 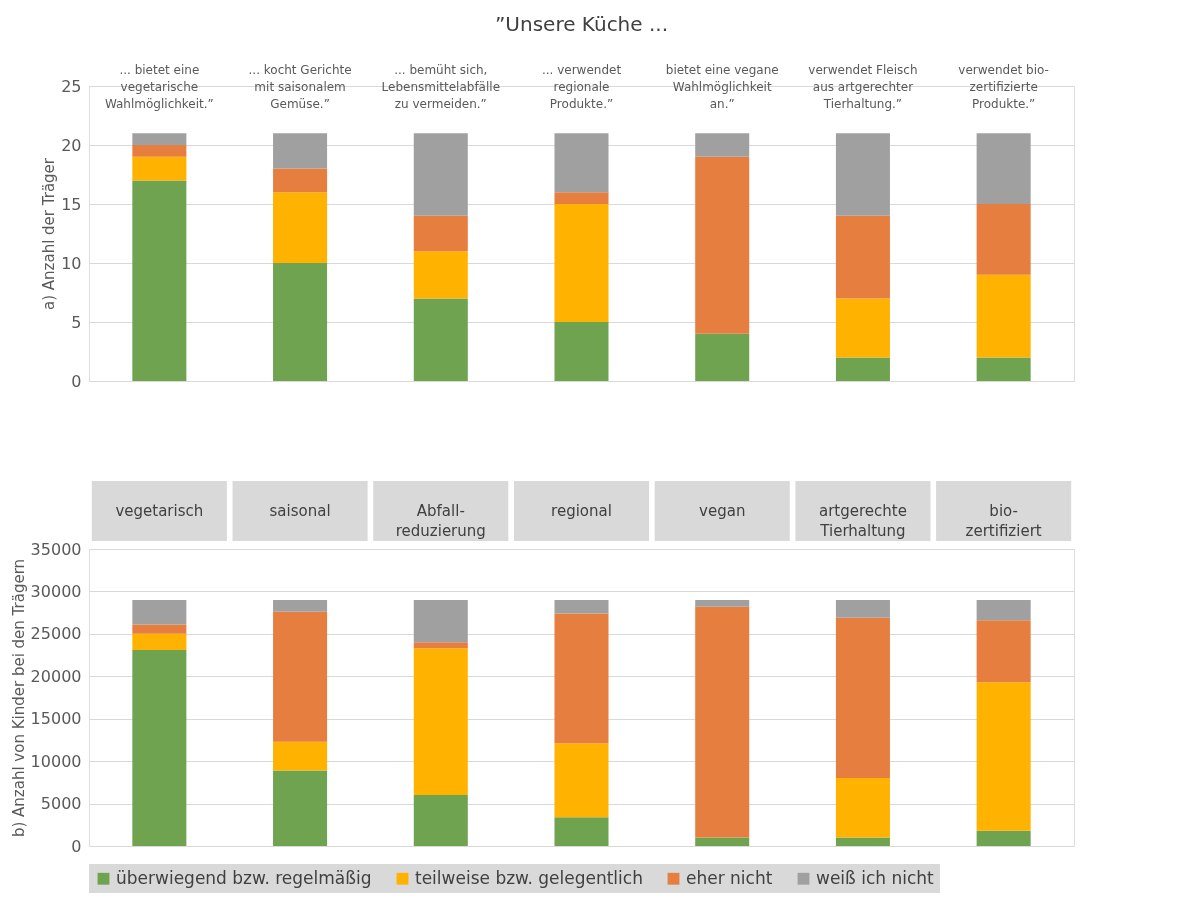 What do you see at coordinates (300, 511) in the screenshot?
I see `x-tick-label: saisonal` at bounding box center [300, 511].